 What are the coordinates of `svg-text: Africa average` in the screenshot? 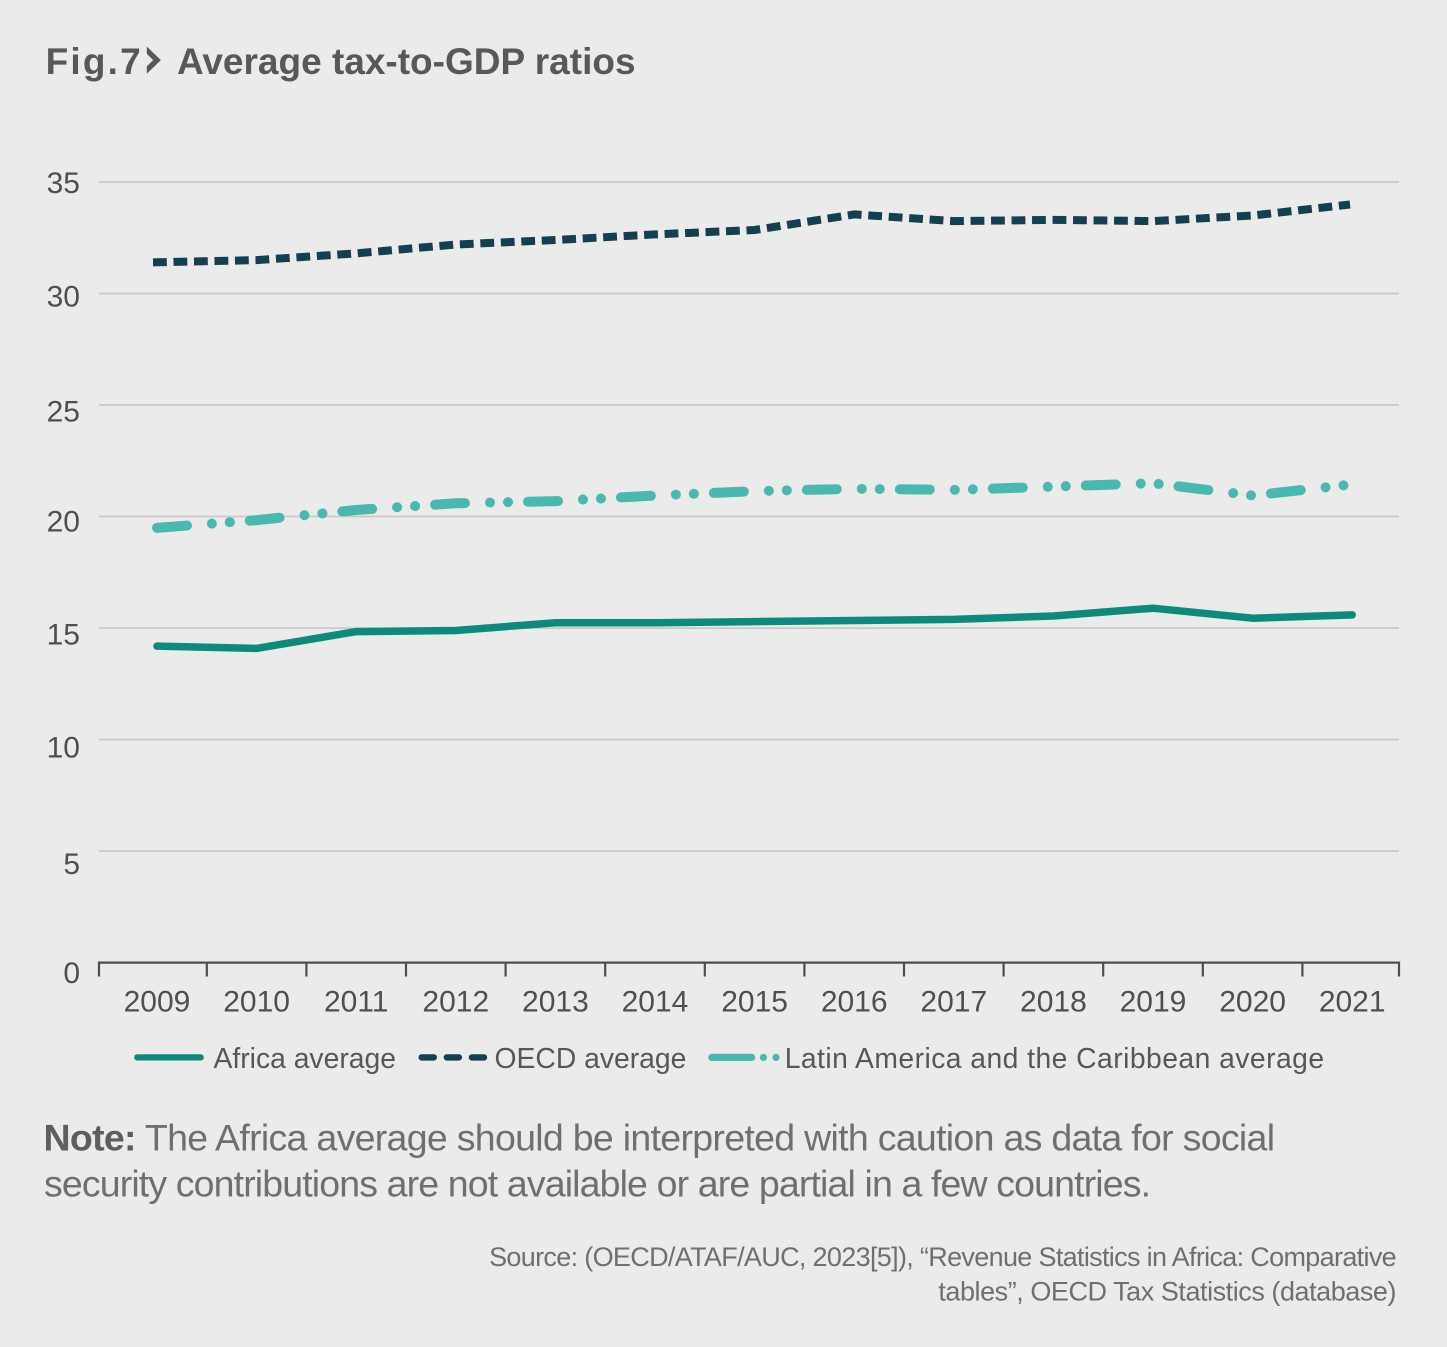 It's located at (305, 1058).